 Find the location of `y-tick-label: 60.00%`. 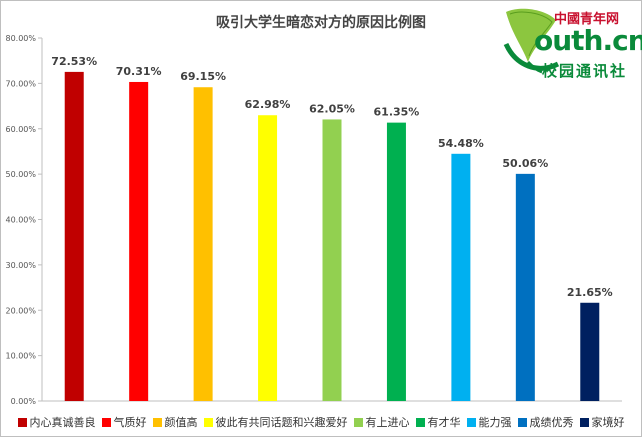

y-tick-label: 60.00% is located at coordinates (20, 129).